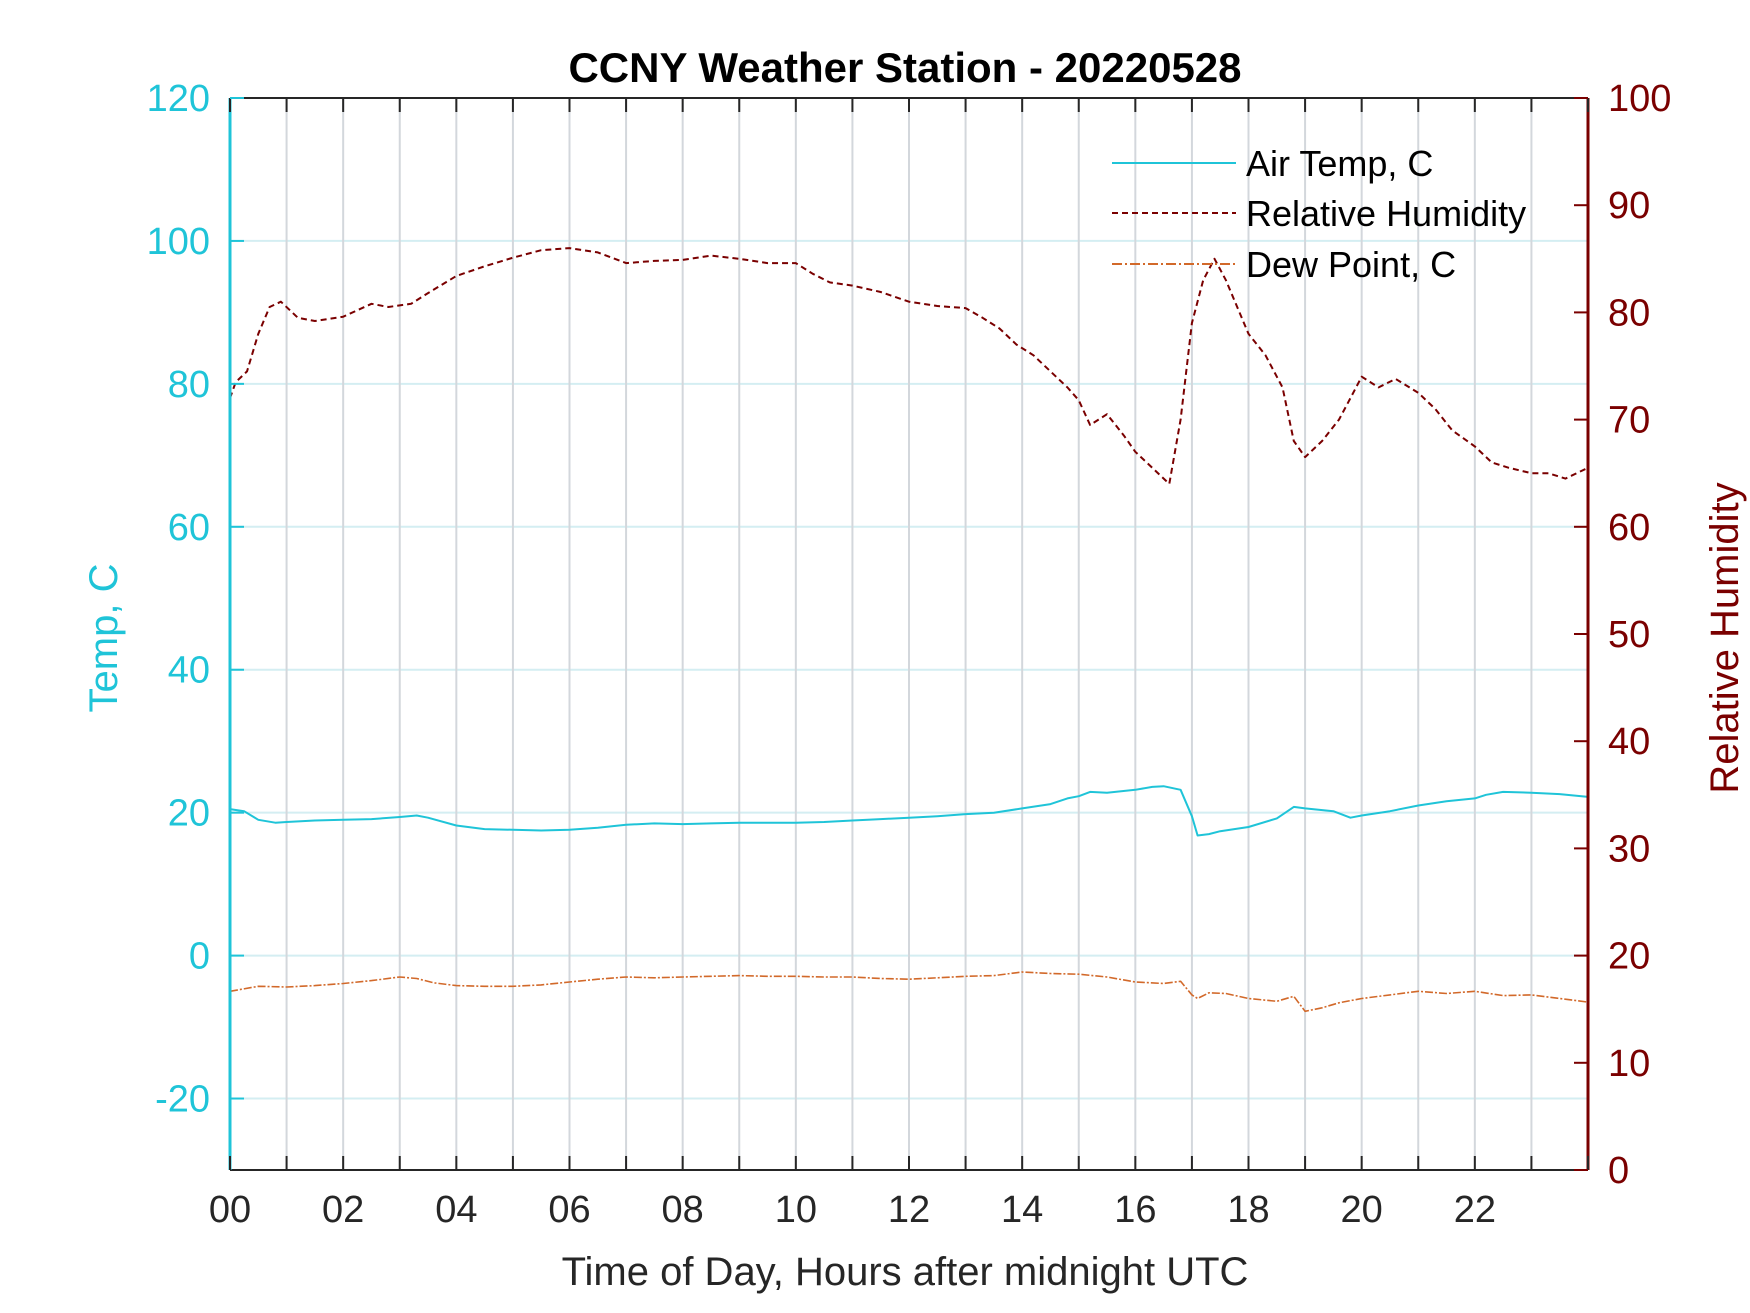 The height and width of the screenshot is (1313, 1750). Describe the element at coordinates (178, 242) in the screenshot. I see `y-left-tick-label: 100` at that location.